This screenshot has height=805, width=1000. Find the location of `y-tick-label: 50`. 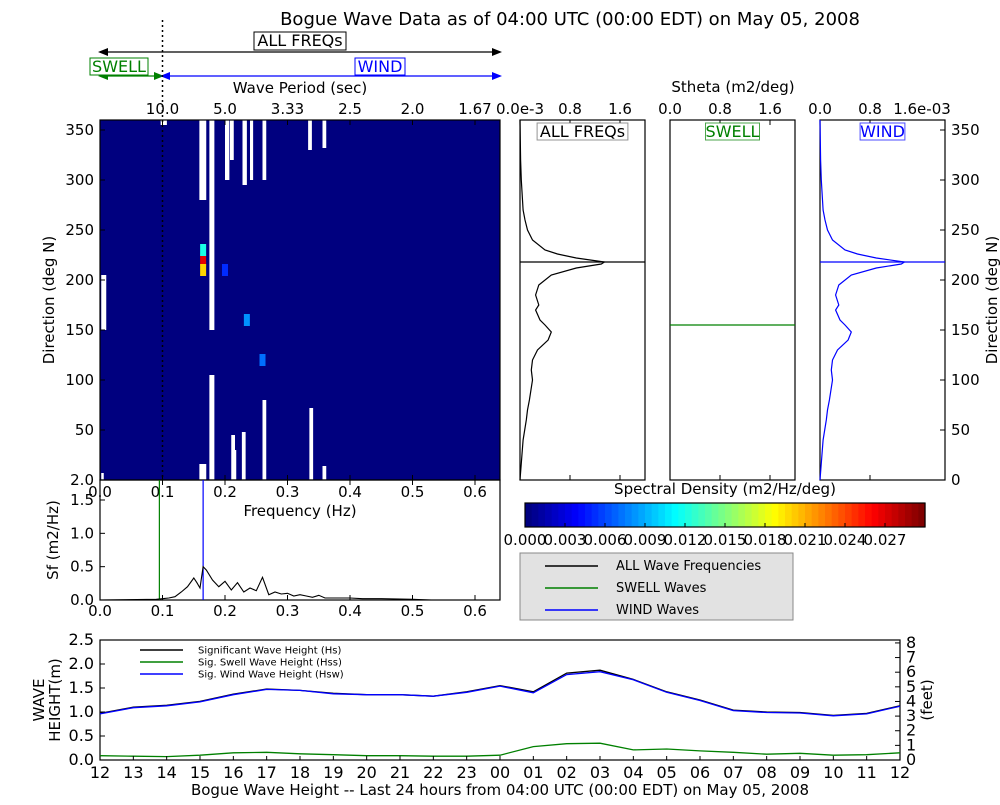

y-tick-label: 50 is located at coordinates (84, 430).